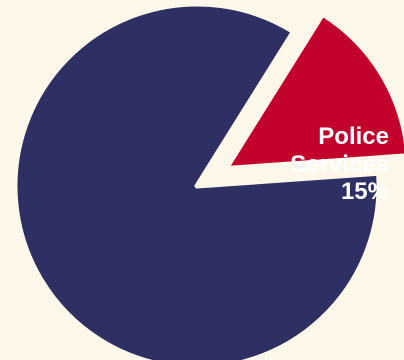 This screenshot has width=404, height=360. I want to click on slice-value-label: 15%, so click(365, 191).